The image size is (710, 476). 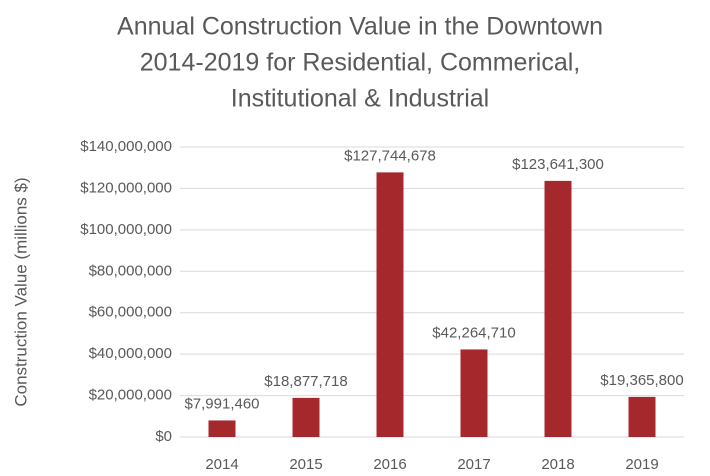 I want to click on x-tick-label: 2016, so click(x=389, y=464).